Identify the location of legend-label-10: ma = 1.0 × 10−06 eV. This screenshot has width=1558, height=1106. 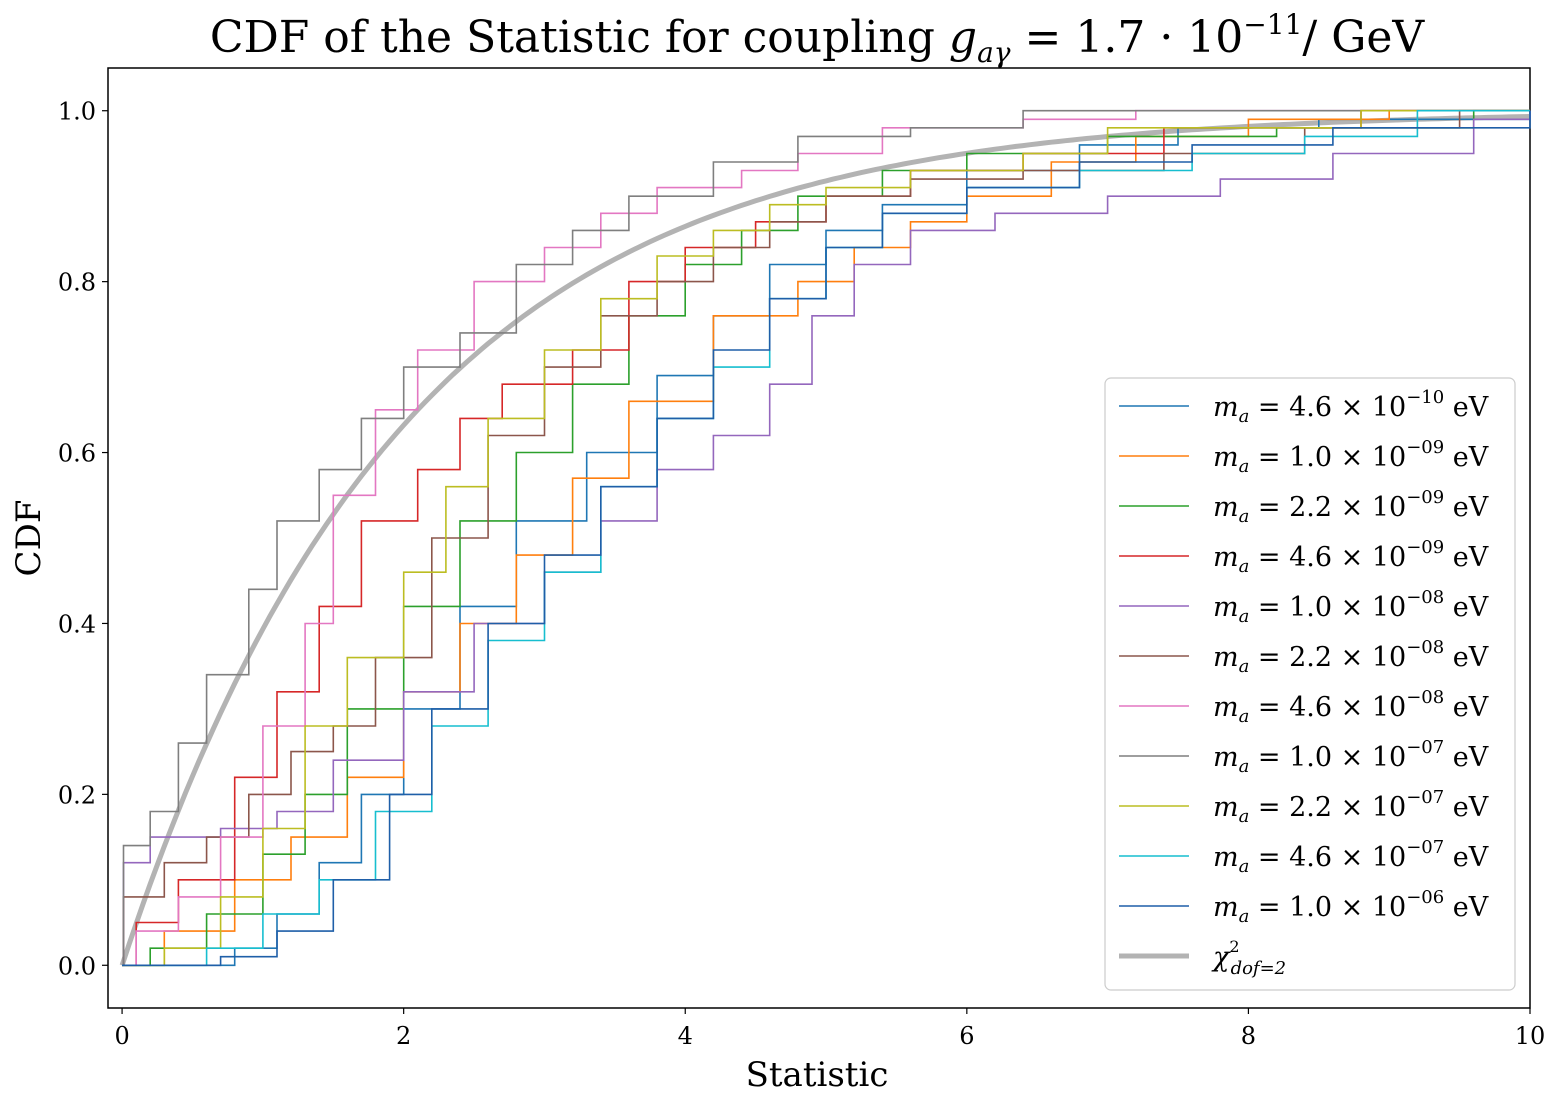
(1351, 907).